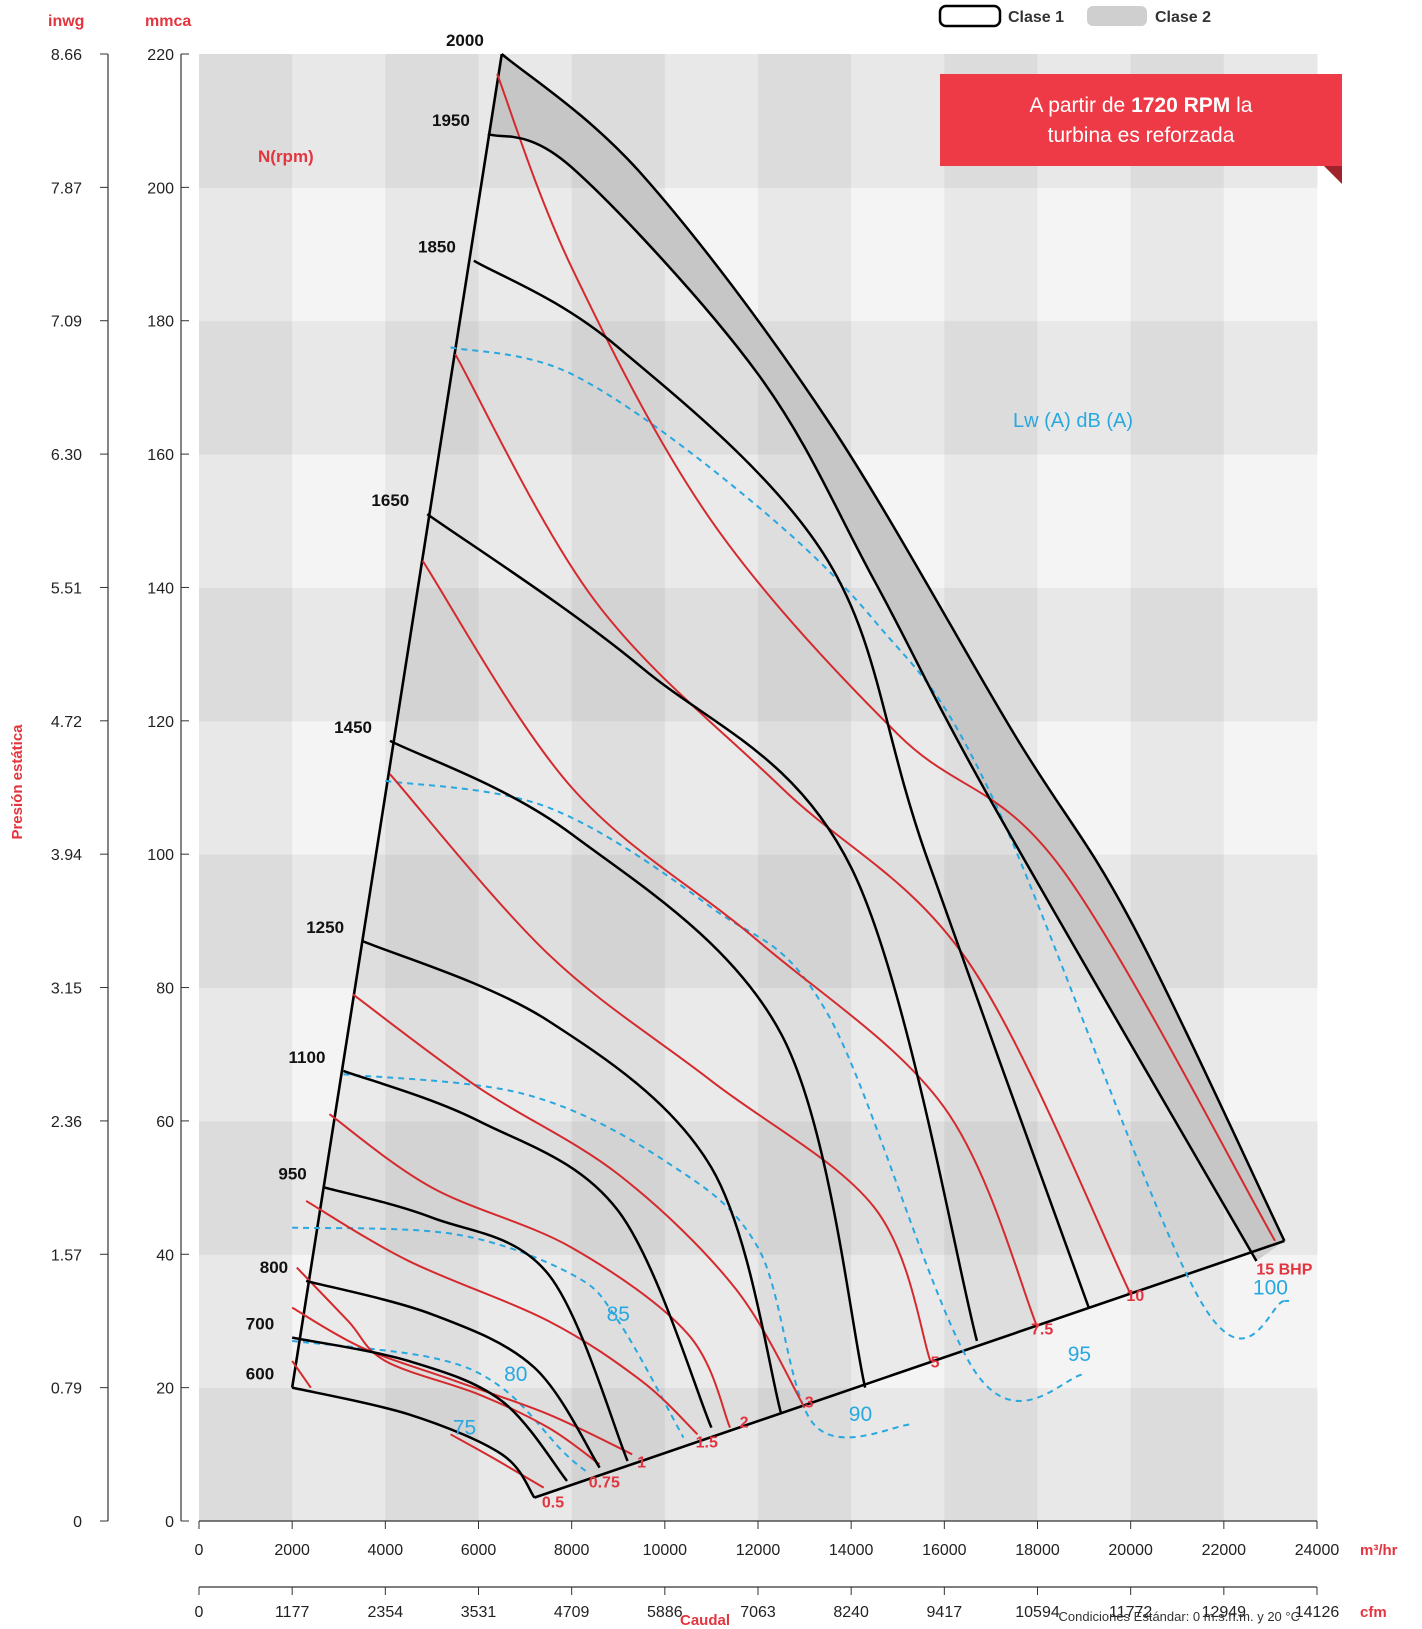  What do you see at coordinates (66, 1122) in the screenshot?
I see `y-tick-label-inwg: 2.36` at bounding box center [66, 1122].